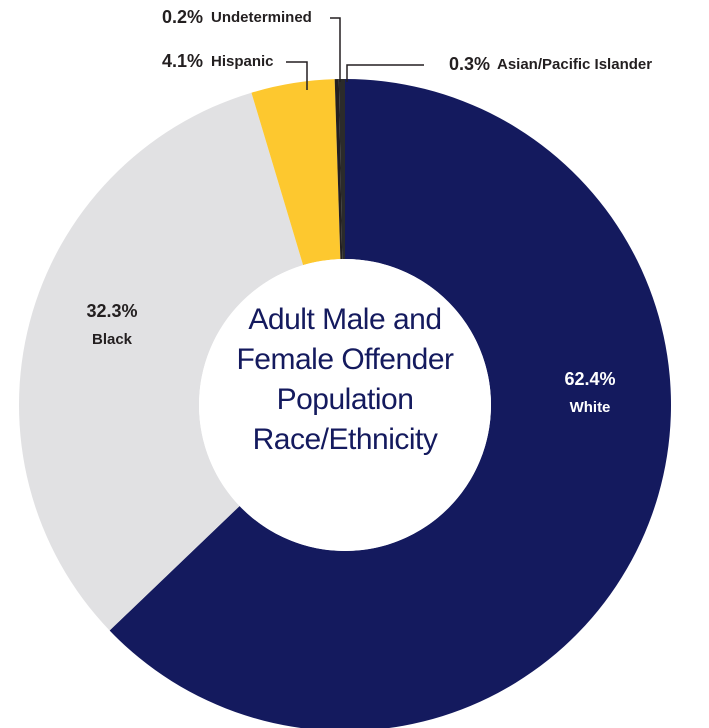 This screenshot has width=709, height=728. I want to click on value-label: 0.2%, so click(182, 17).